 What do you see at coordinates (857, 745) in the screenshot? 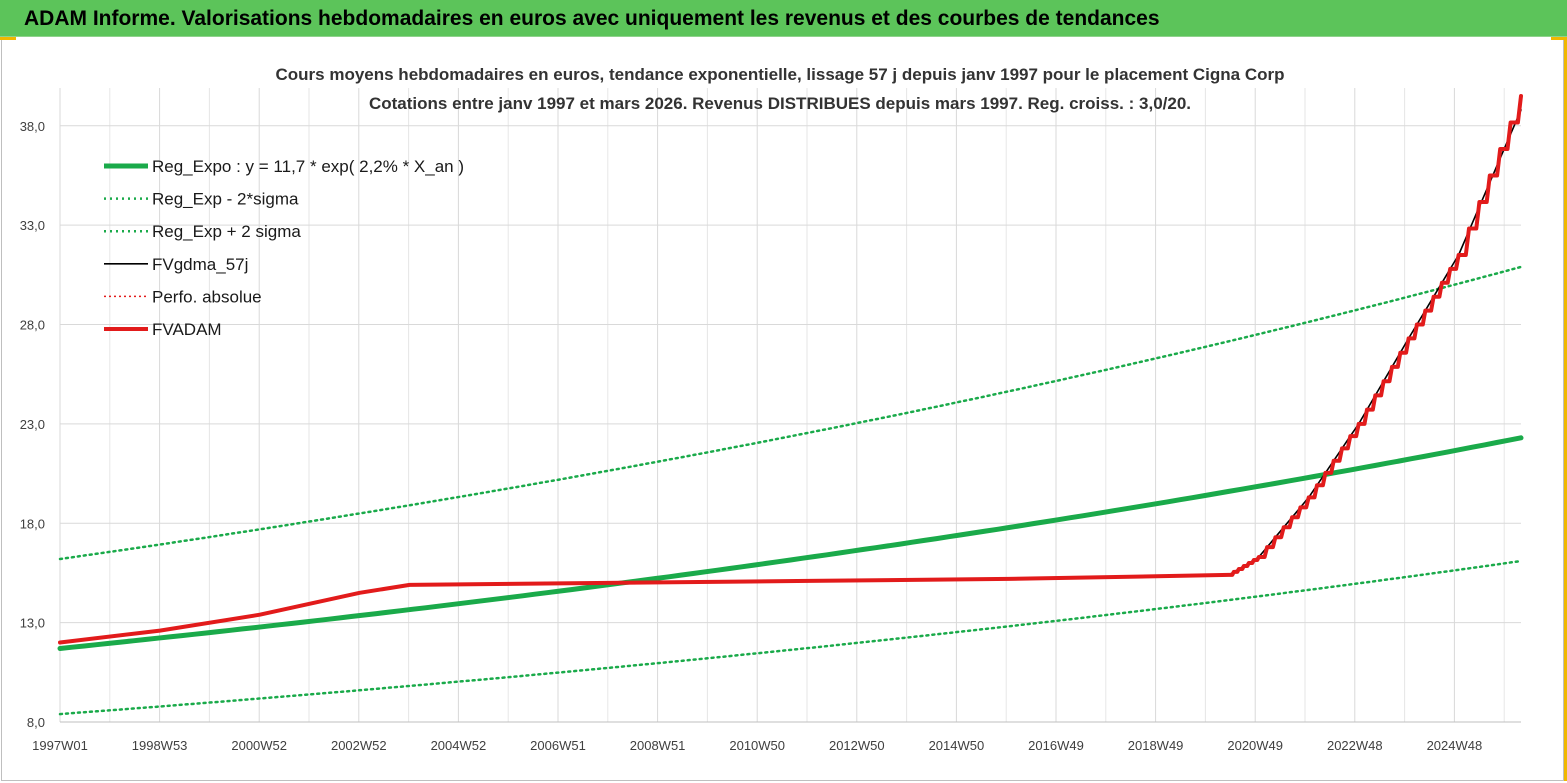
I see `x-tick-label: 2012W50` at bounding box center [857, 745].